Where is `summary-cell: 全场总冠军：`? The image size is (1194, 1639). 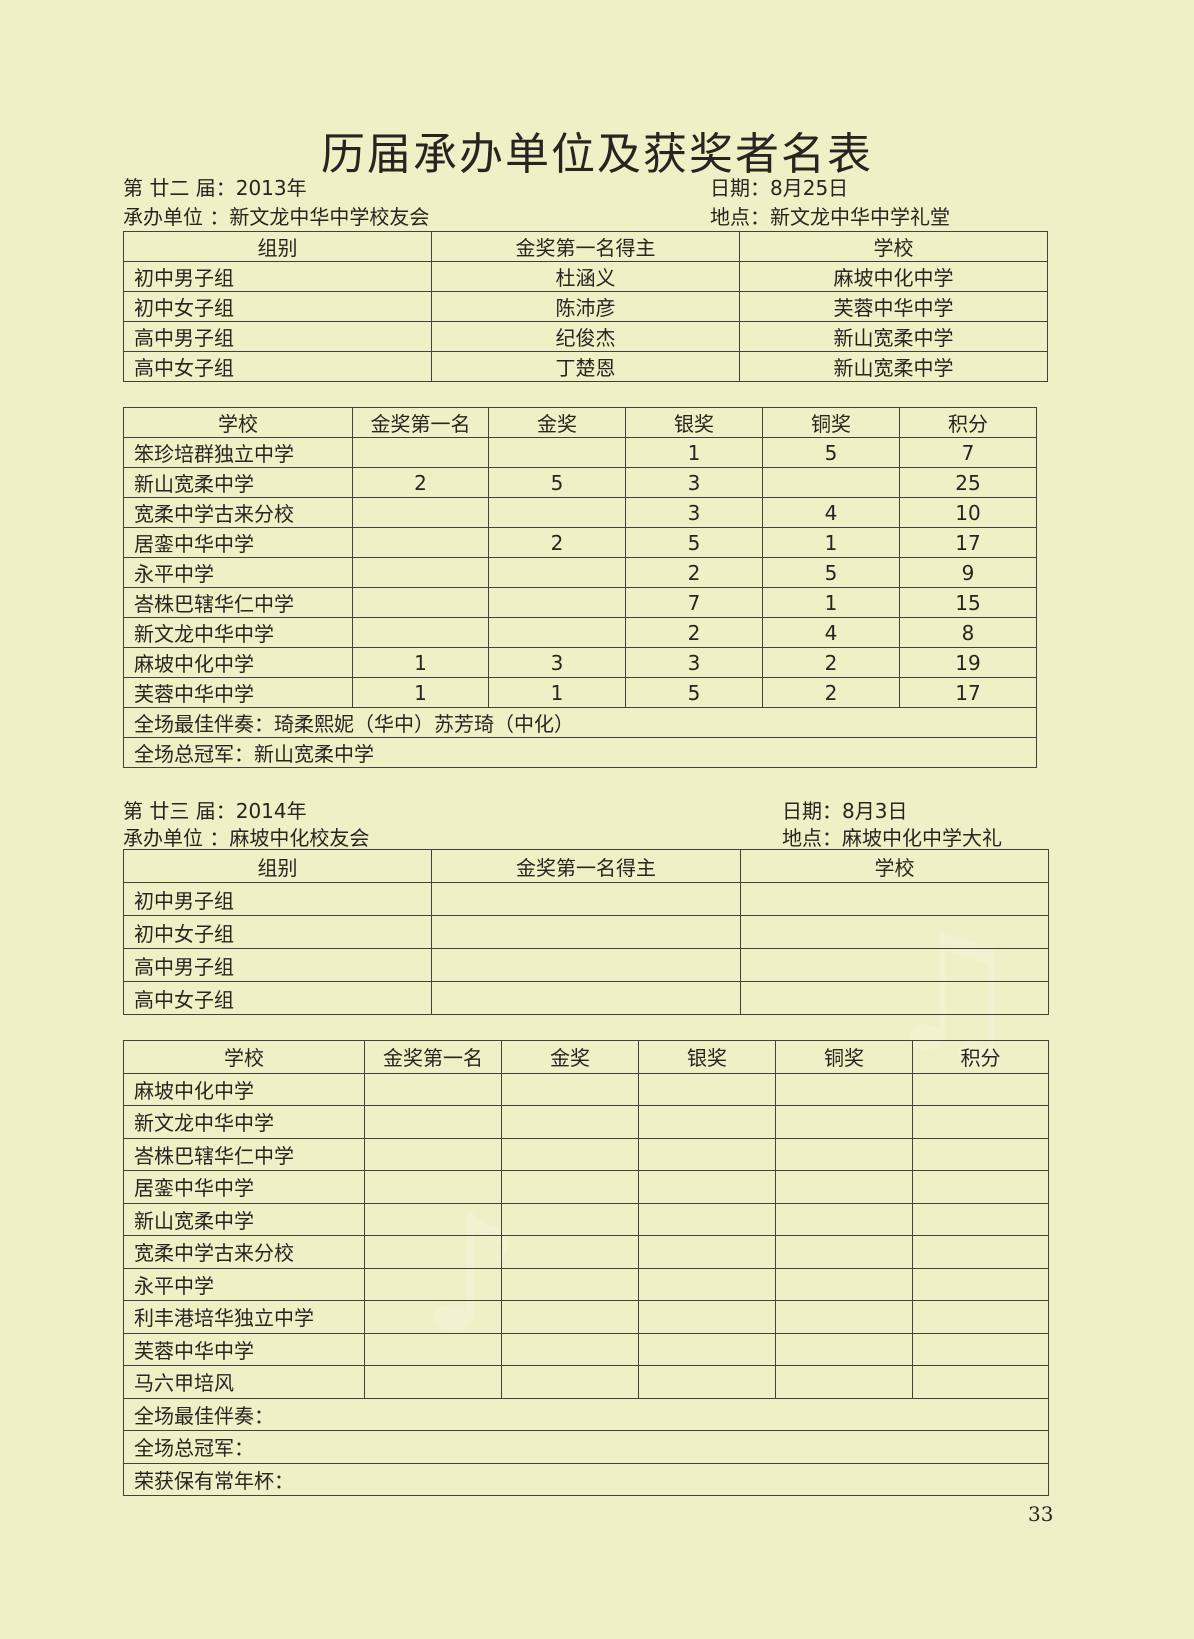
summary-cell: 全场总冠军： is located at coordinates (586, 1447).